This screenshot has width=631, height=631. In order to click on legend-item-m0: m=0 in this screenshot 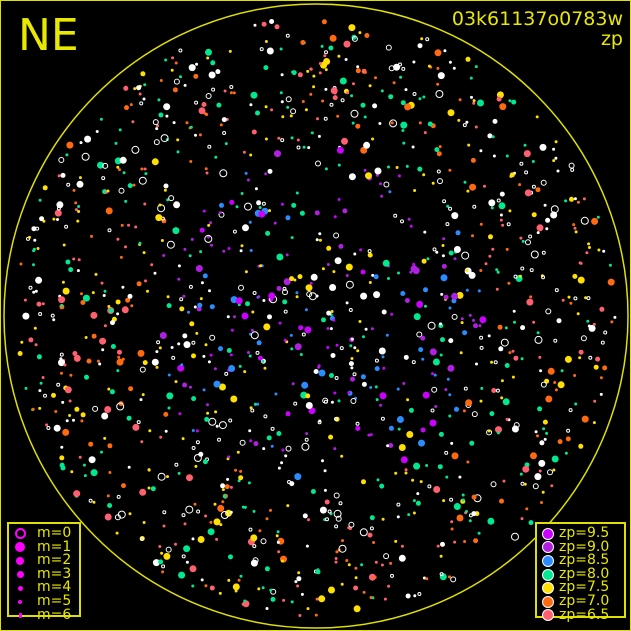, I will do `click(44, 533)`.